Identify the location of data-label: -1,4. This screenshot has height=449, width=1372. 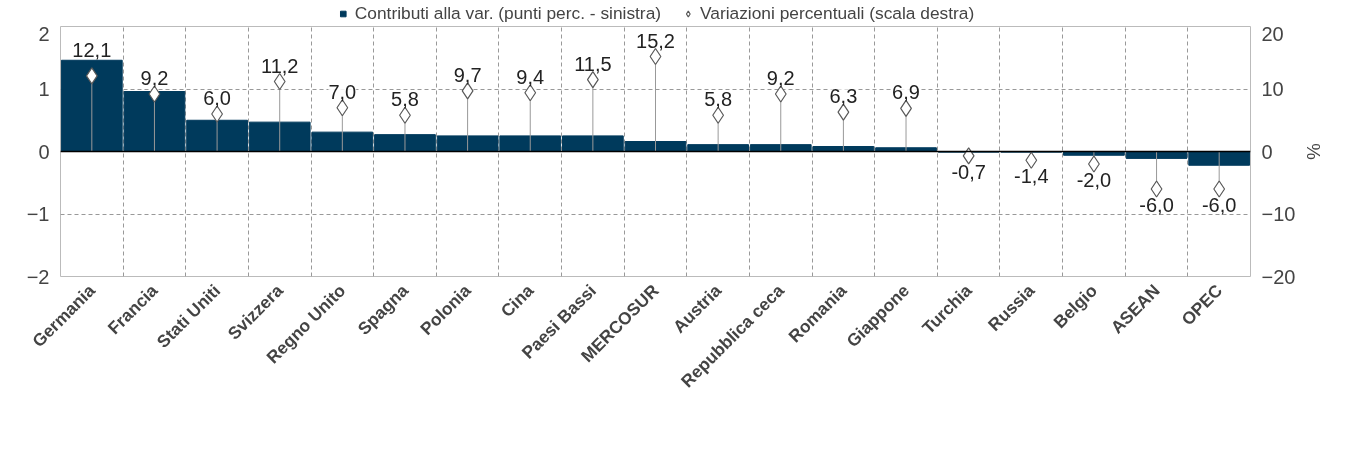
(1031, 176).